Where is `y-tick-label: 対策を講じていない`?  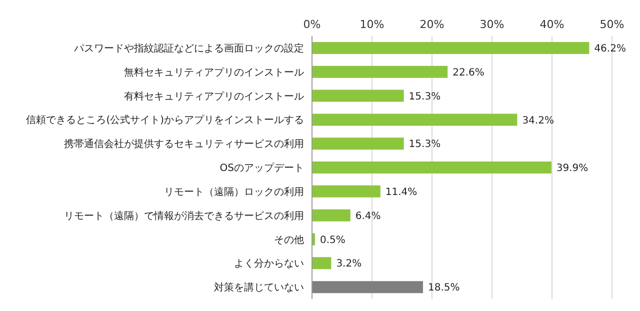
y-tick-label: 対策を講じていない is located at coordinates (259, 288).